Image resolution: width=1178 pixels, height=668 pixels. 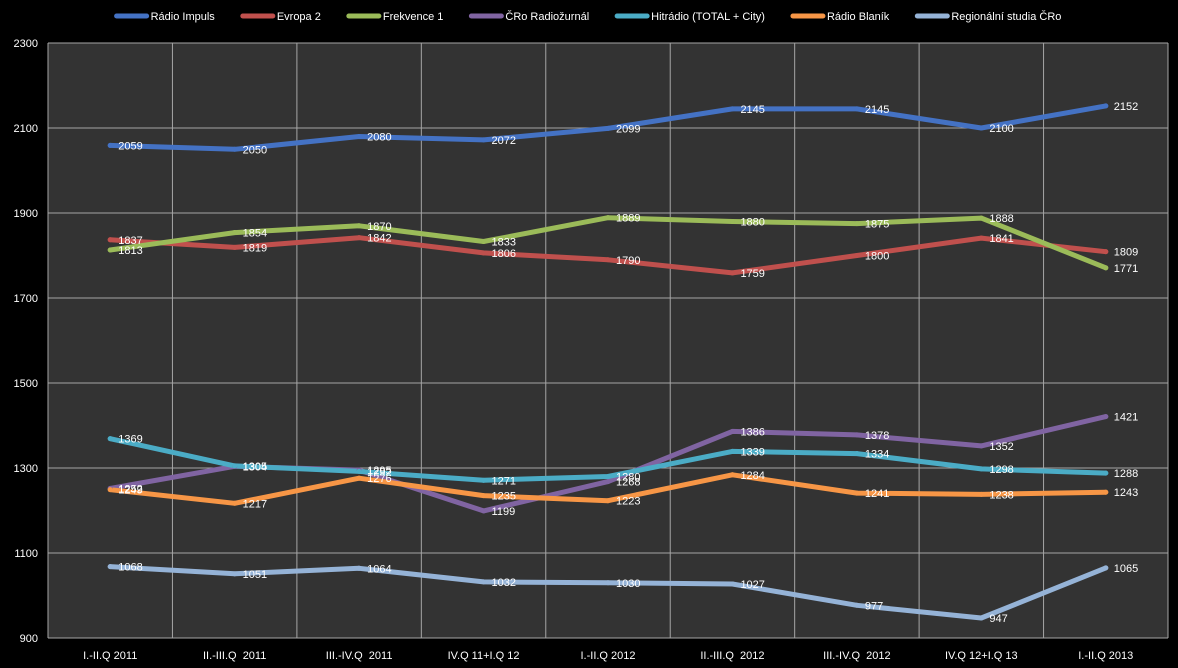 I want to click on data-label: 1238, so click(x=1001, y=495).